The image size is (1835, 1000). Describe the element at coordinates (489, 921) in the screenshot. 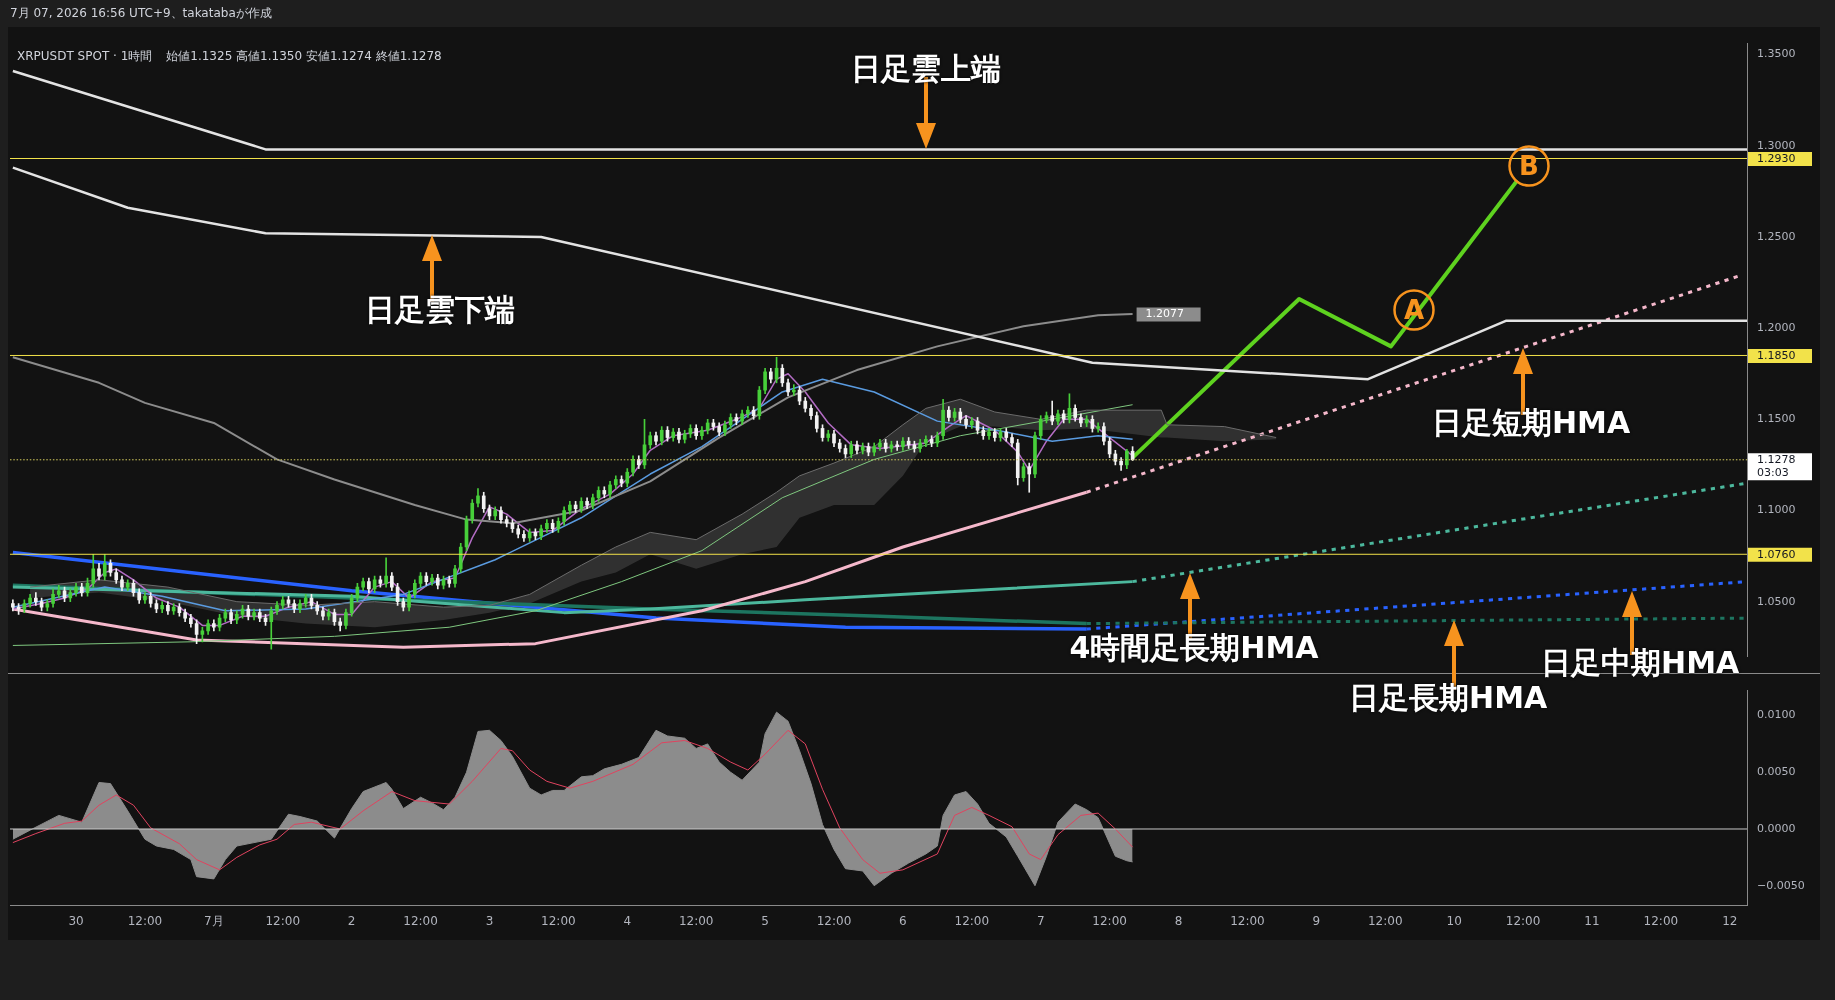

I see `x-tick-label: 3` at that location.